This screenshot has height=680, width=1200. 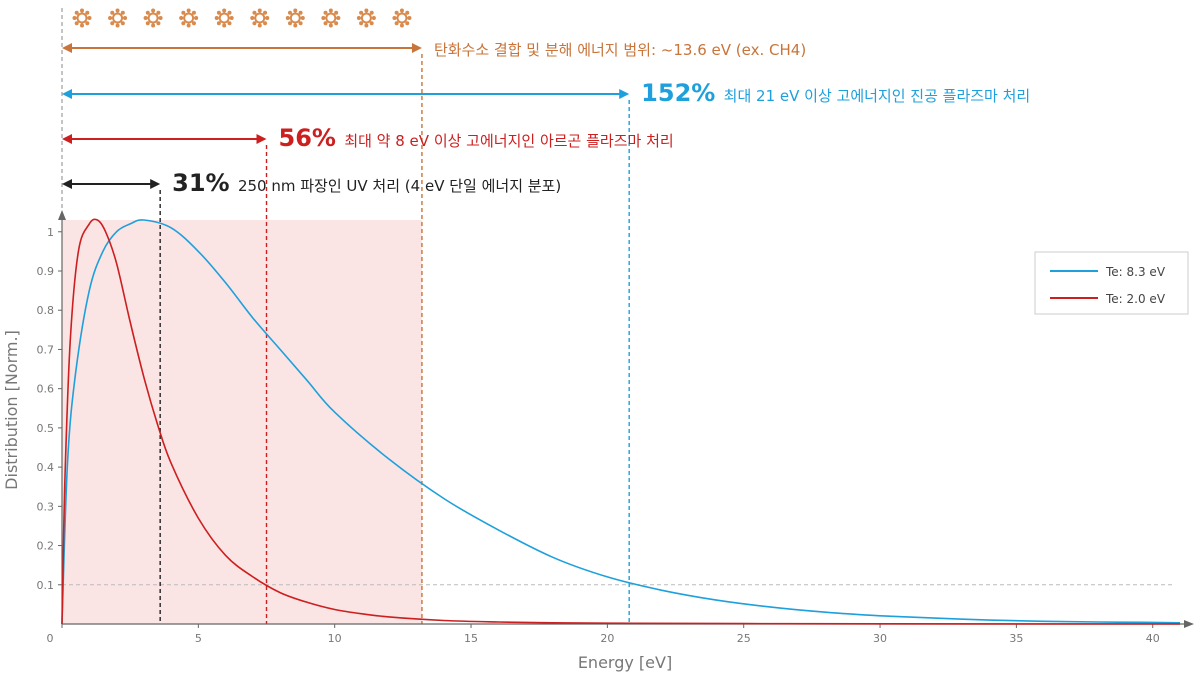 I want to click on annotation-text-a31: 250 nm 파장인 UV 처리 (4 eV 단일 에너지 분포), so click(x=399, y=186).